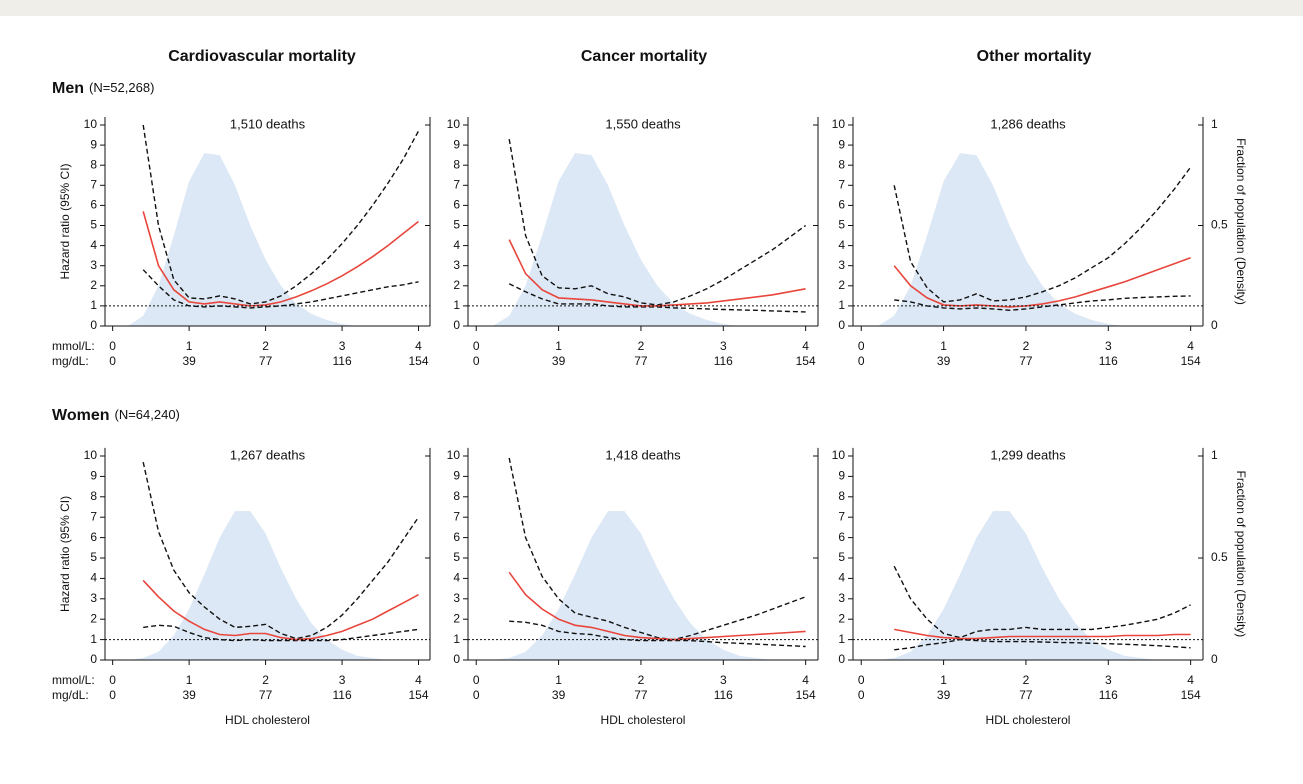  I want to click on x-axis-label: HDL cholesterol, so click(267, 720).